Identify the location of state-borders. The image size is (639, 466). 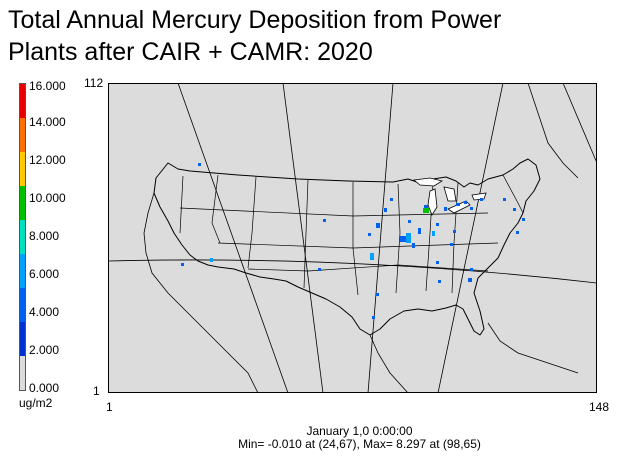
(351, 235).